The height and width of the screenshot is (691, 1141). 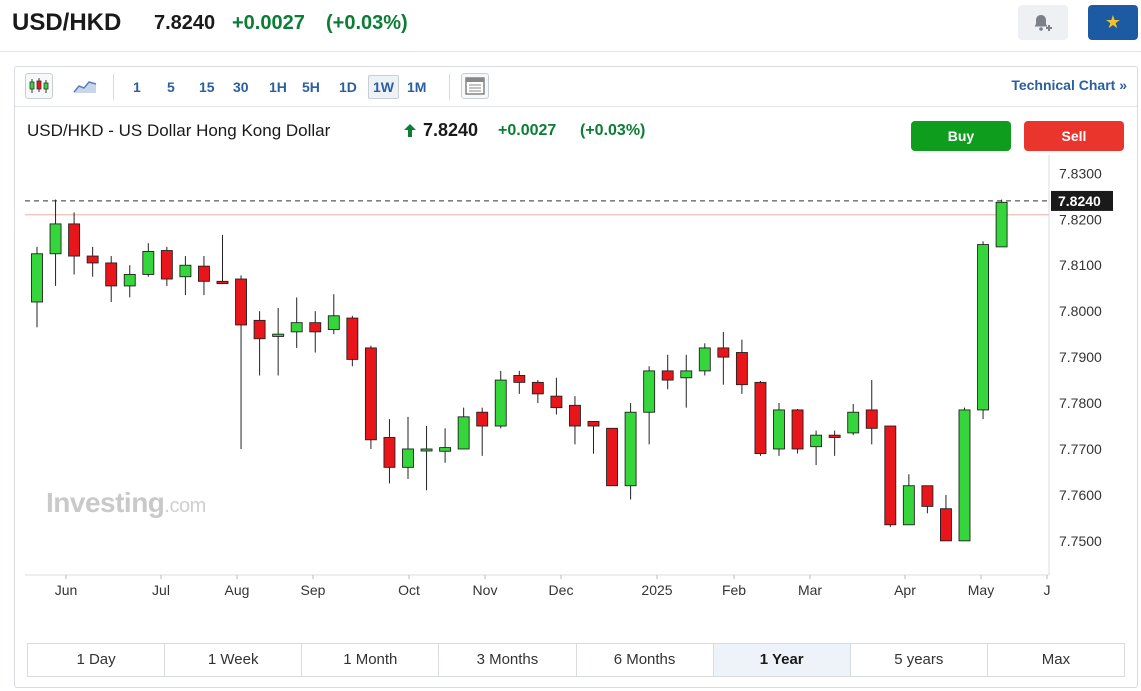 What do you see at coordinates (85, 86) in the screenshot?
I see `area-chart-icon` at bounding box center [85, 86].